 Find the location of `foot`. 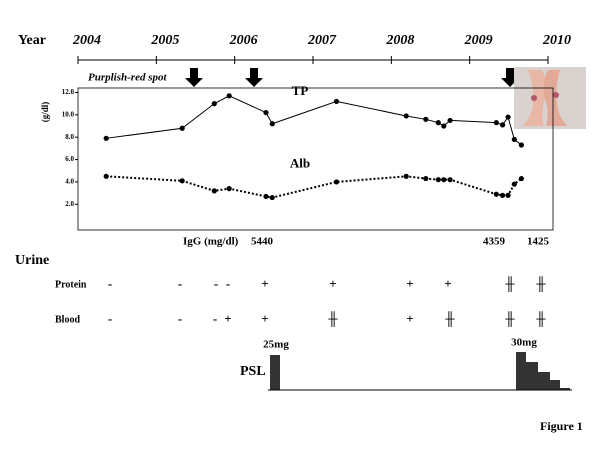

foot is located at coordinates (555, 98).